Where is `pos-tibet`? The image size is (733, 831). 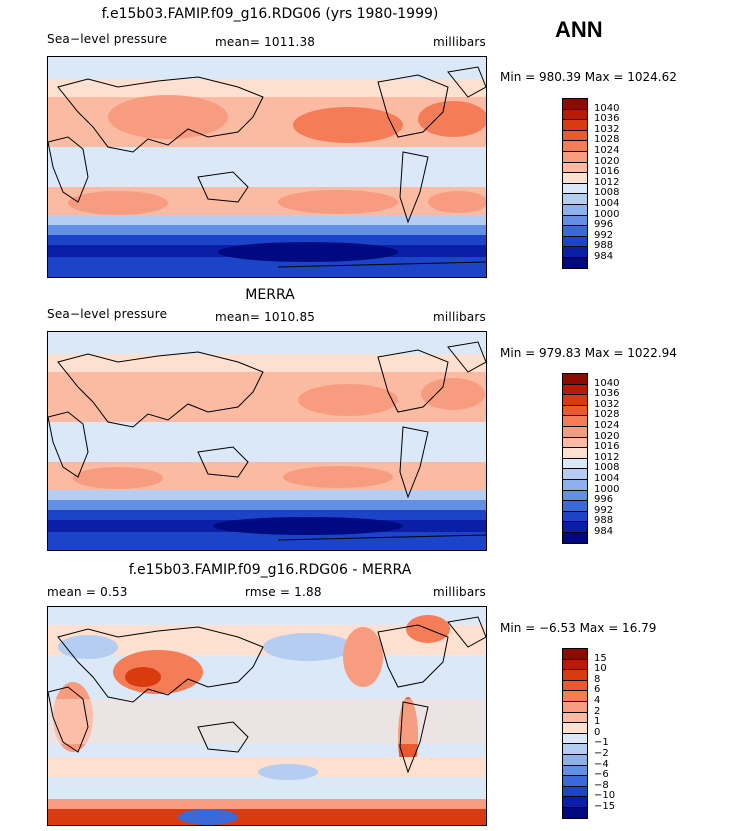
pos-tibet is located at coordinates (143, 677).